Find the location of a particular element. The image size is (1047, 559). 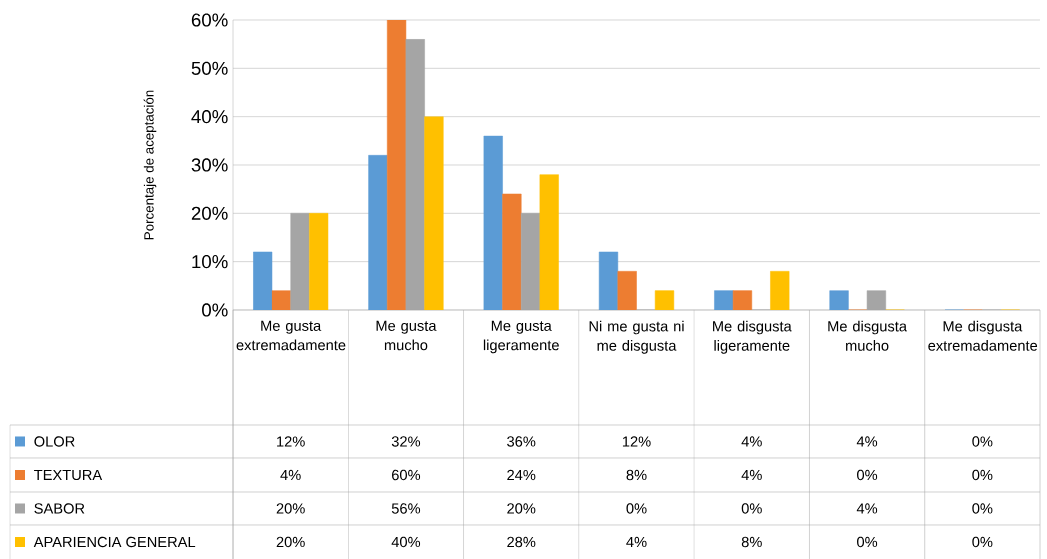

x-tick-label: Me gusta mucho is located at coordinates (406, 335).